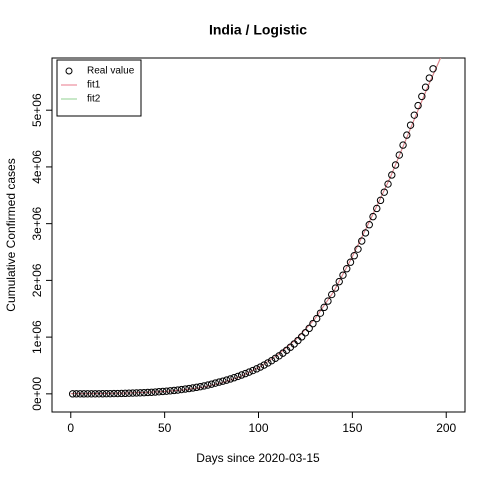 The image size is (480, 480). Describe the element at coordinates (258, 30) in the screenshot. I see `chart-title: India / Logistic` at that location.